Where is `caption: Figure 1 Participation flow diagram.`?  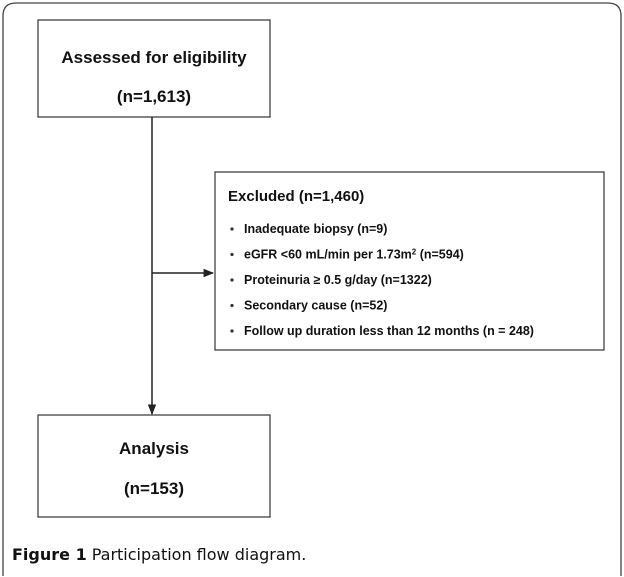 caption: Figure 1 Participation flow diagram. is located at coordinates (159, 554).